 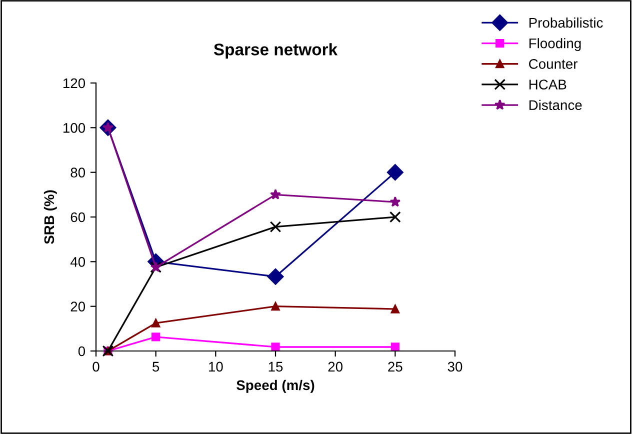 What do you see at coordinates (50, 217) in the screenshot?
I see `y-axis-title: SRB (%)` at bounding box center [50, 217].